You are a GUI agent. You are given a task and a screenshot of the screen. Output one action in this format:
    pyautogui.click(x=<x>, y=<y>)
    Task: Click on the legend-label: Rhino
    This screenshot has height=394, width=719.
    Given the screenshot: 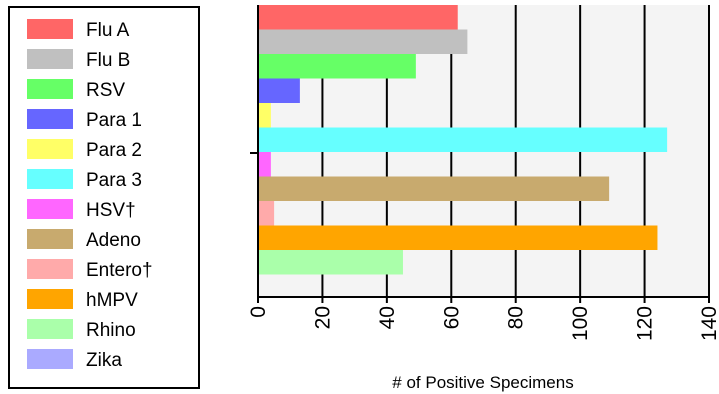 What is the action you would take?
    pyautogui.click(x=111, y=330)
    